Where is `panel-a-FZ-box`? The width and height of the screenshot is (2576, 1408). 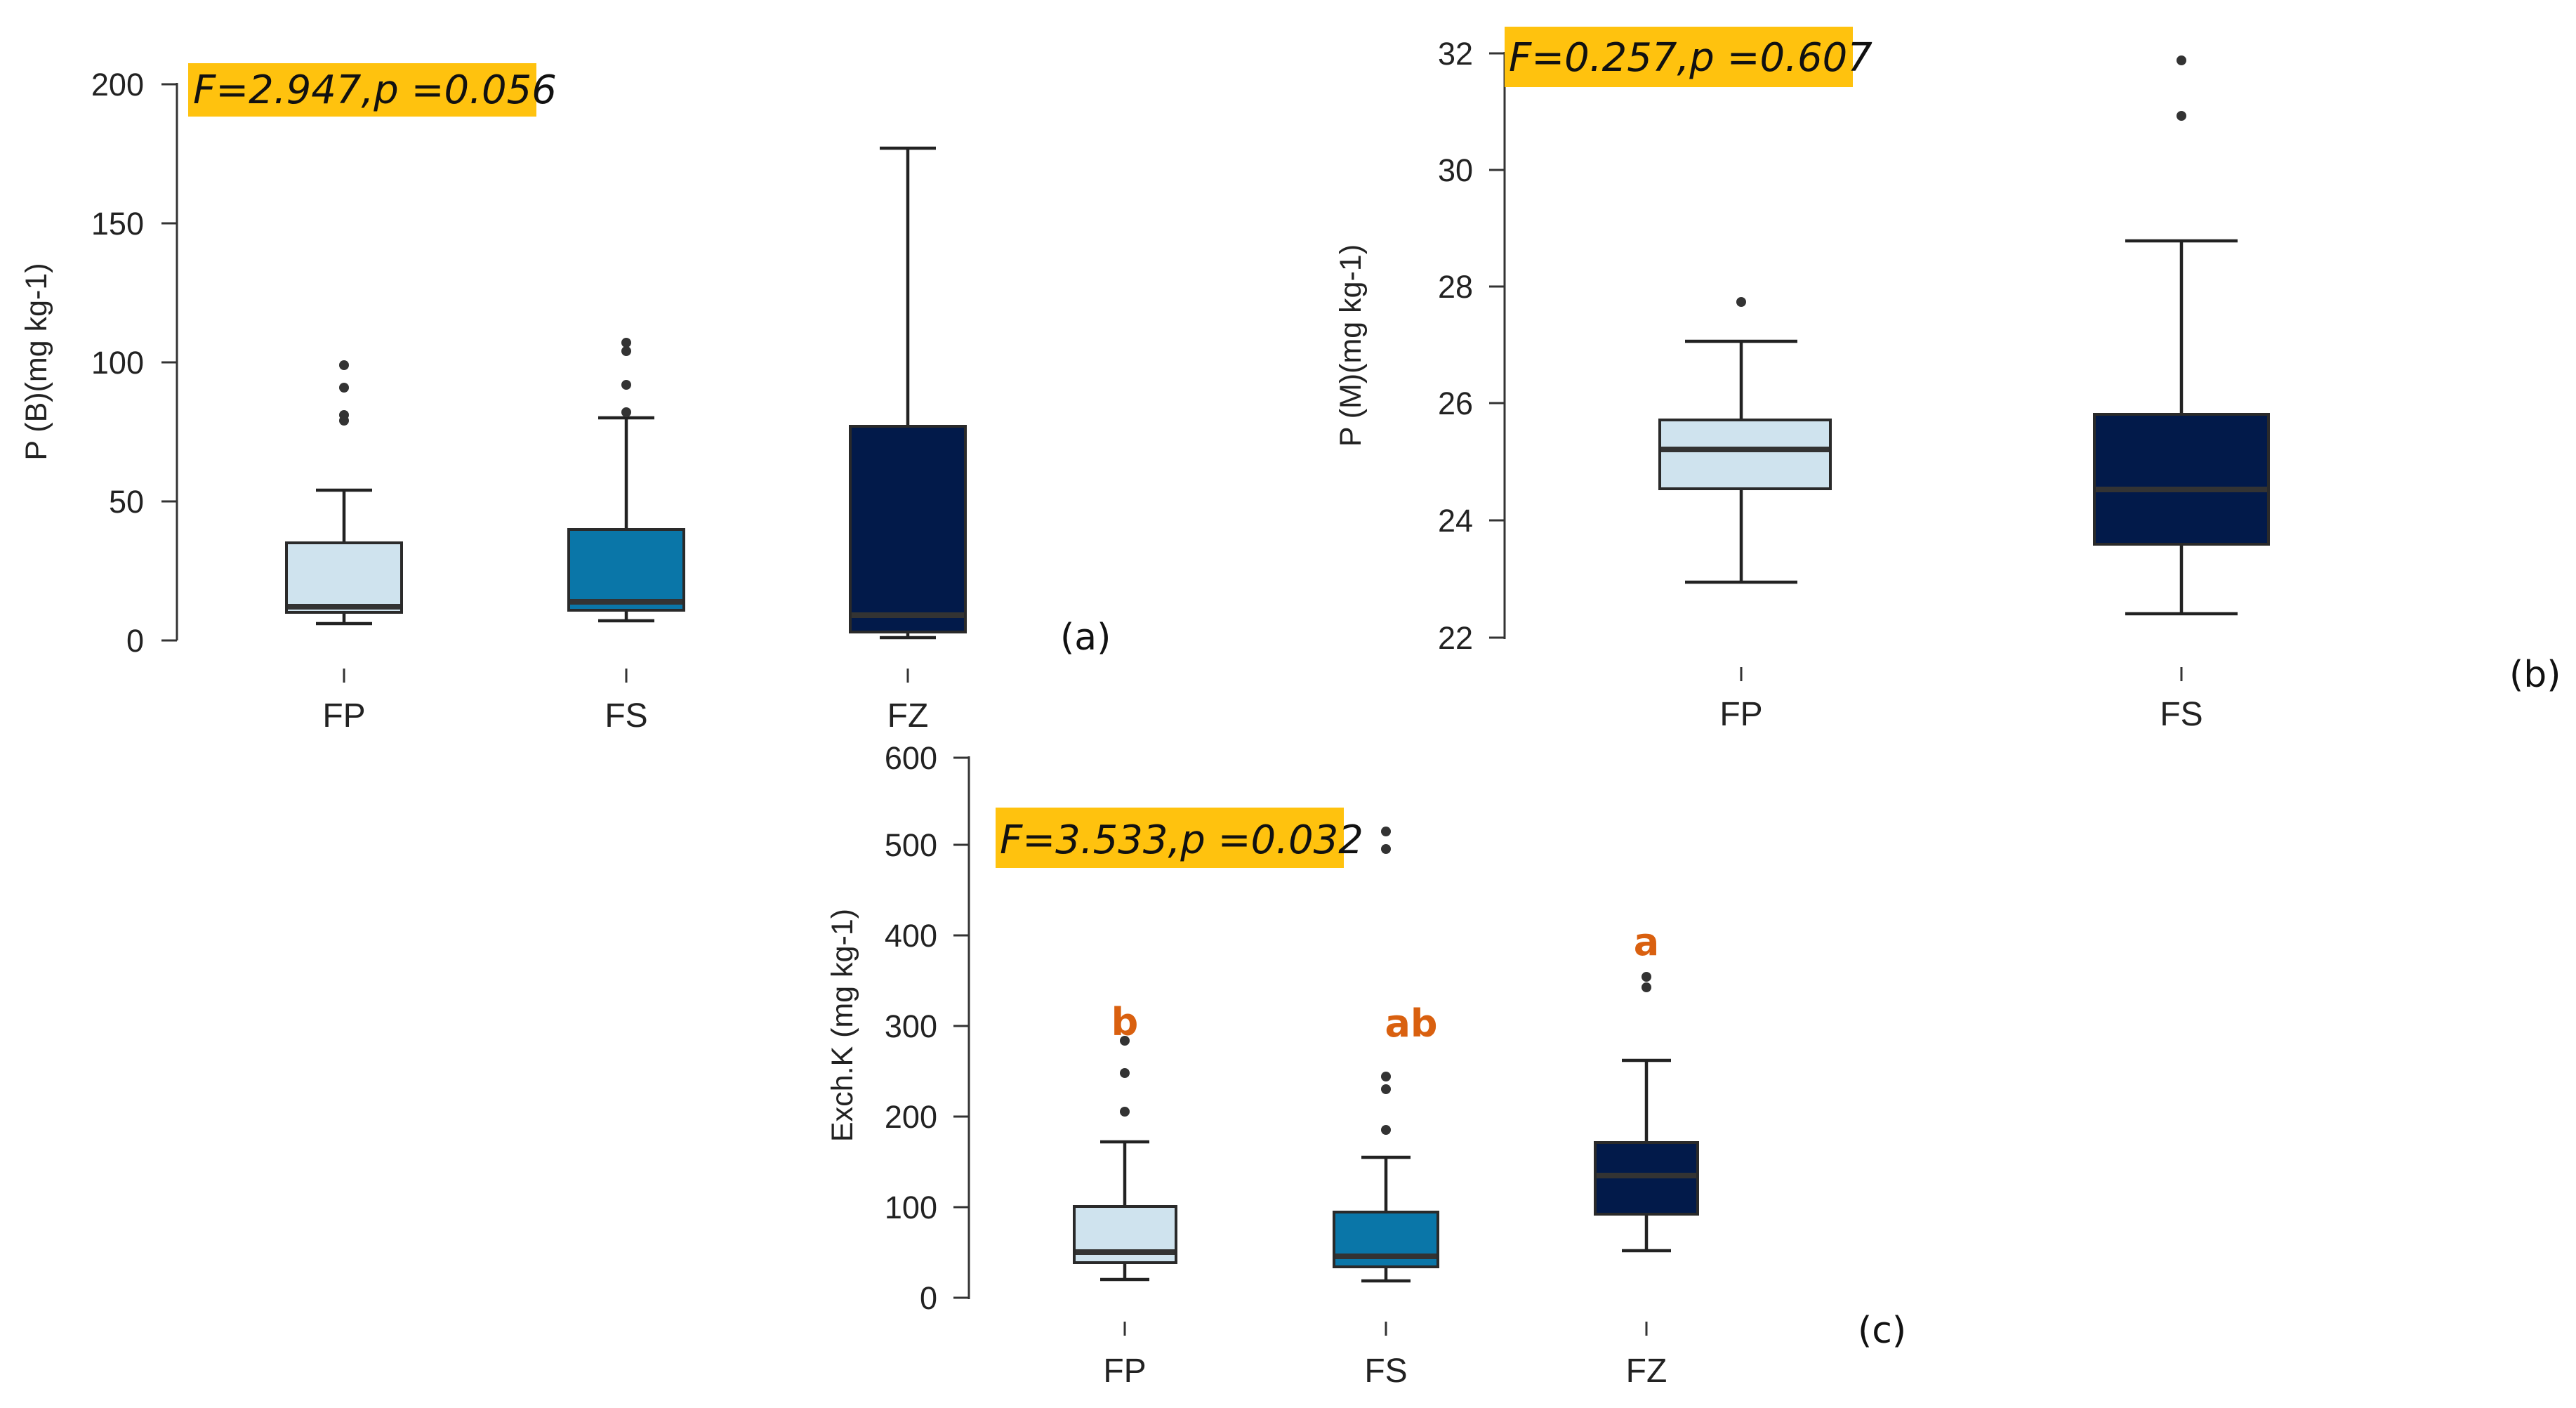
panel-a-FZ-box is located at coordinates (908, 529).